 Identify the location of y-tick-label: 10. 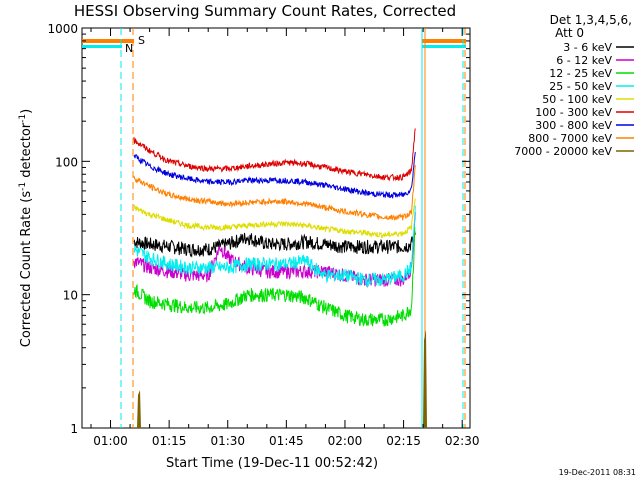
(70, 296).